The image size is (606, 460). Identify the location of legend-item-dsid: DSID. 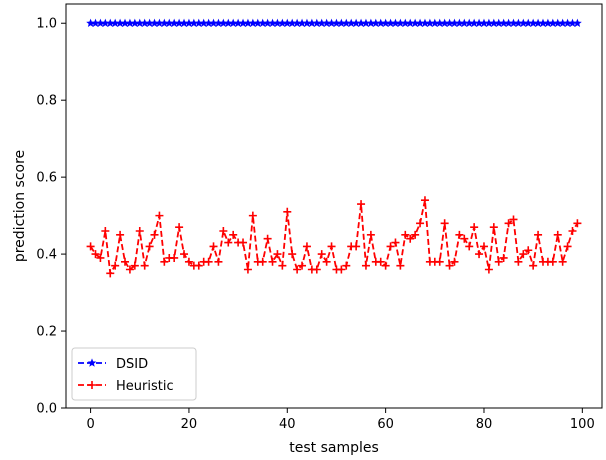
(113, 364).